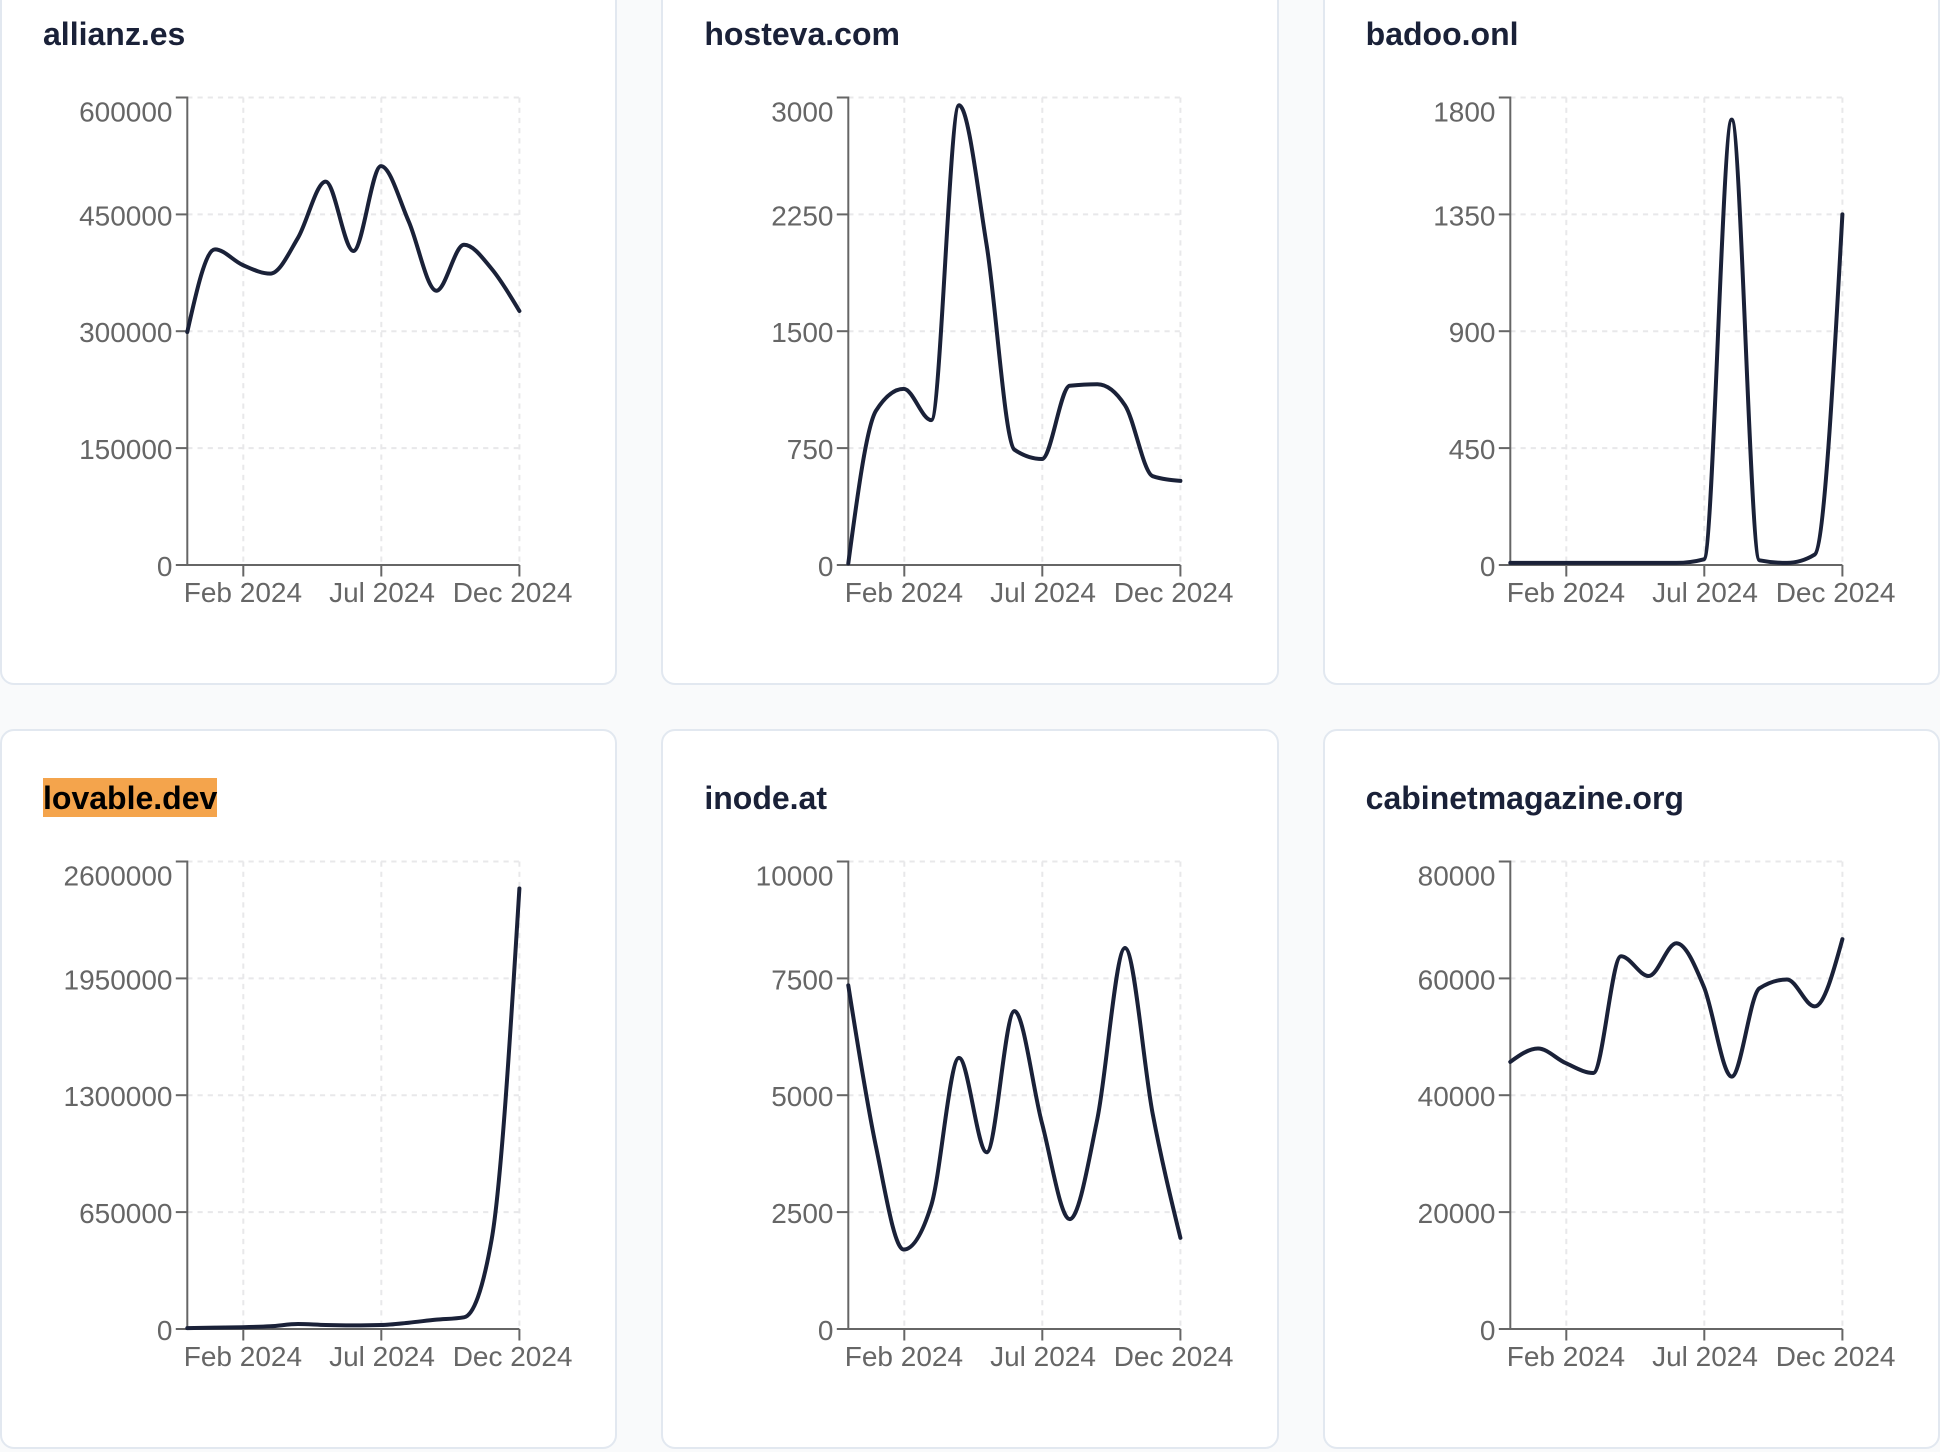 The width and height of the screenshot is (1940, 1452). What do you see at coordinates (803, 112) in the screenshot?
I see `svg-text: 3000` at bounding box center [803, 112].